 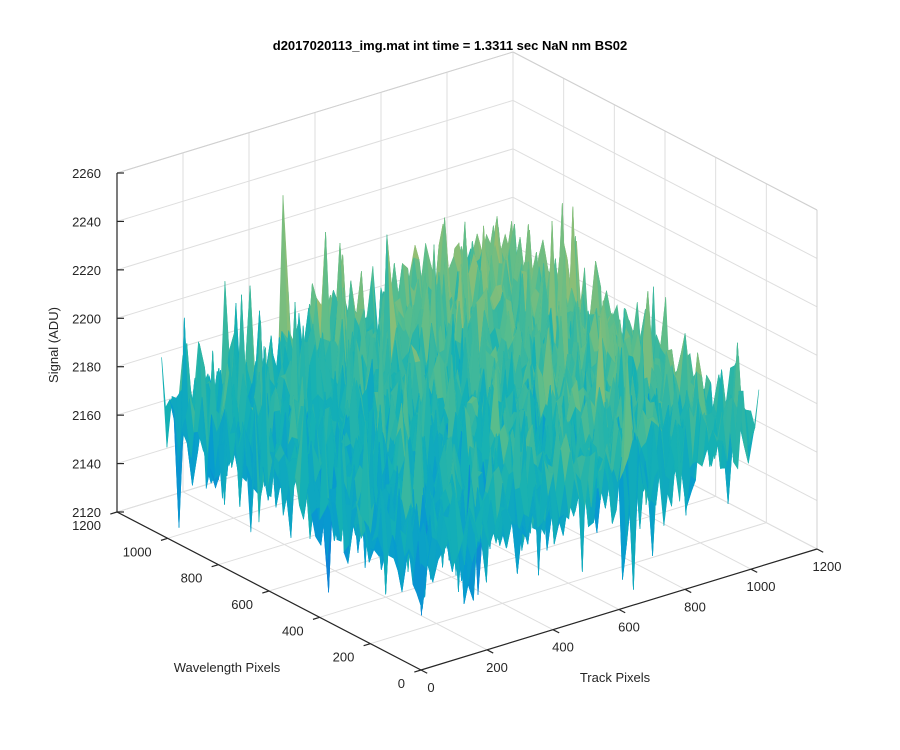 What do you see at coordinates (192, 578) in the screenshot?
I see `y-tick-label: 800` at bounding box center [192, 578].